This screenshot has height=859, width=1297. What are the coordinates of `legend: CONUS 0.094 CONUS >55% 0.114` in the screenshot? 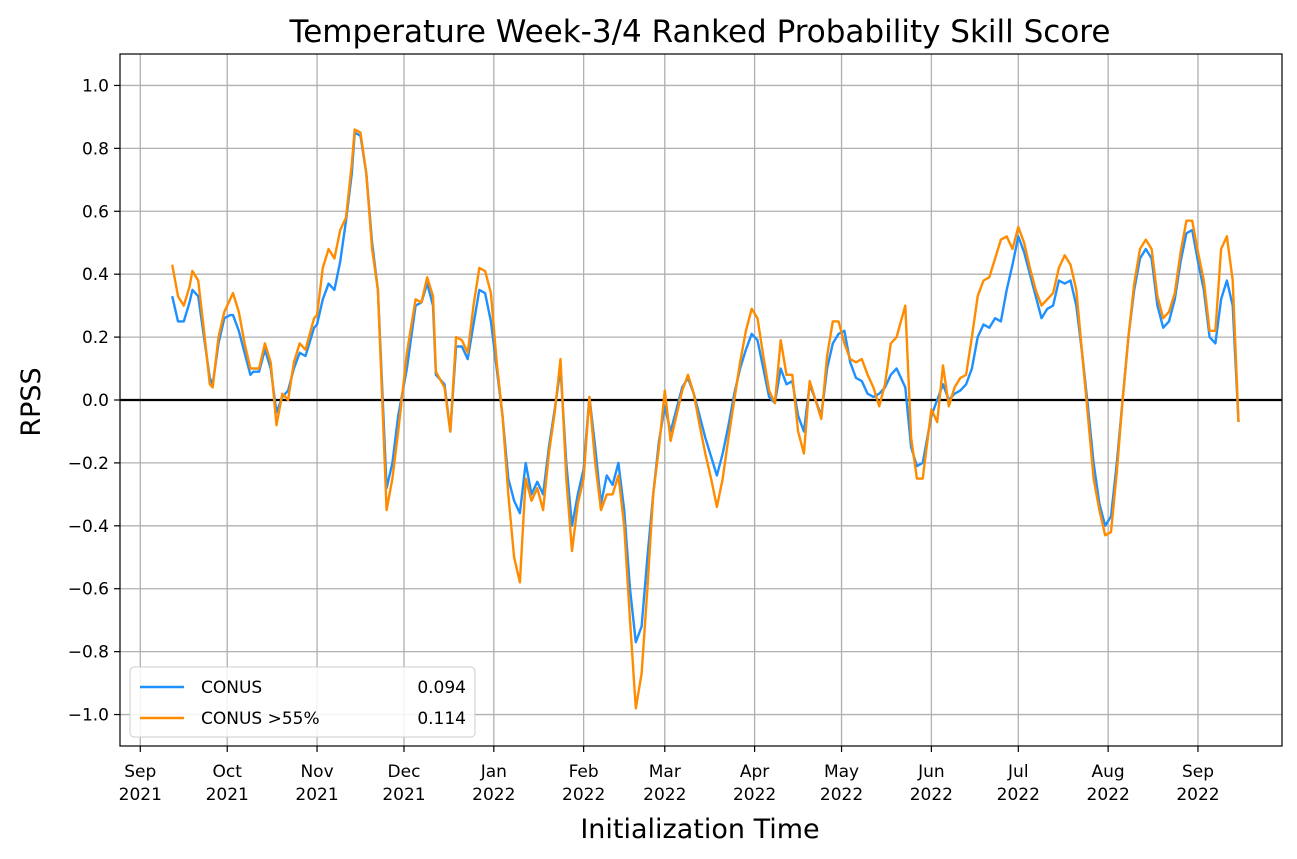 It's located at (302, 702).